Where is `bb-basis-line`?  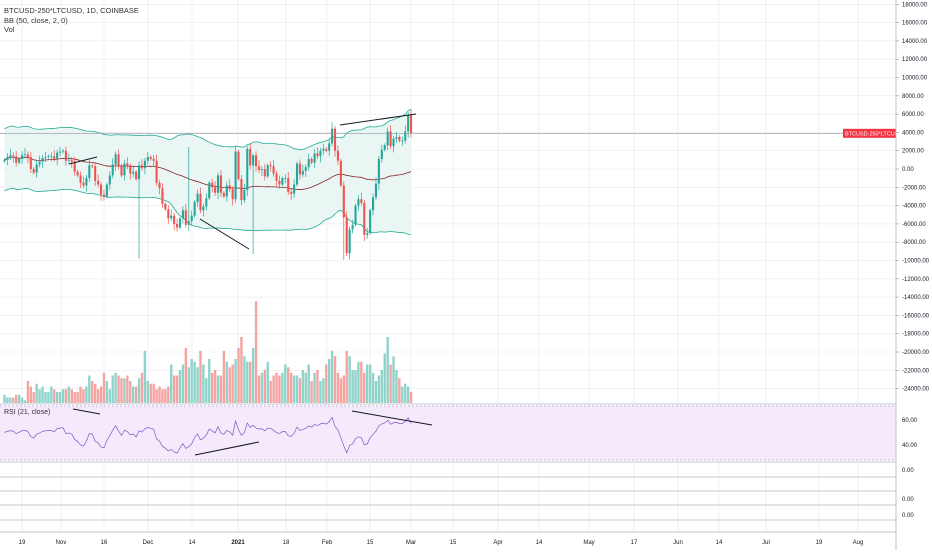 bb-basis-line is located at coordinates (208, 173).